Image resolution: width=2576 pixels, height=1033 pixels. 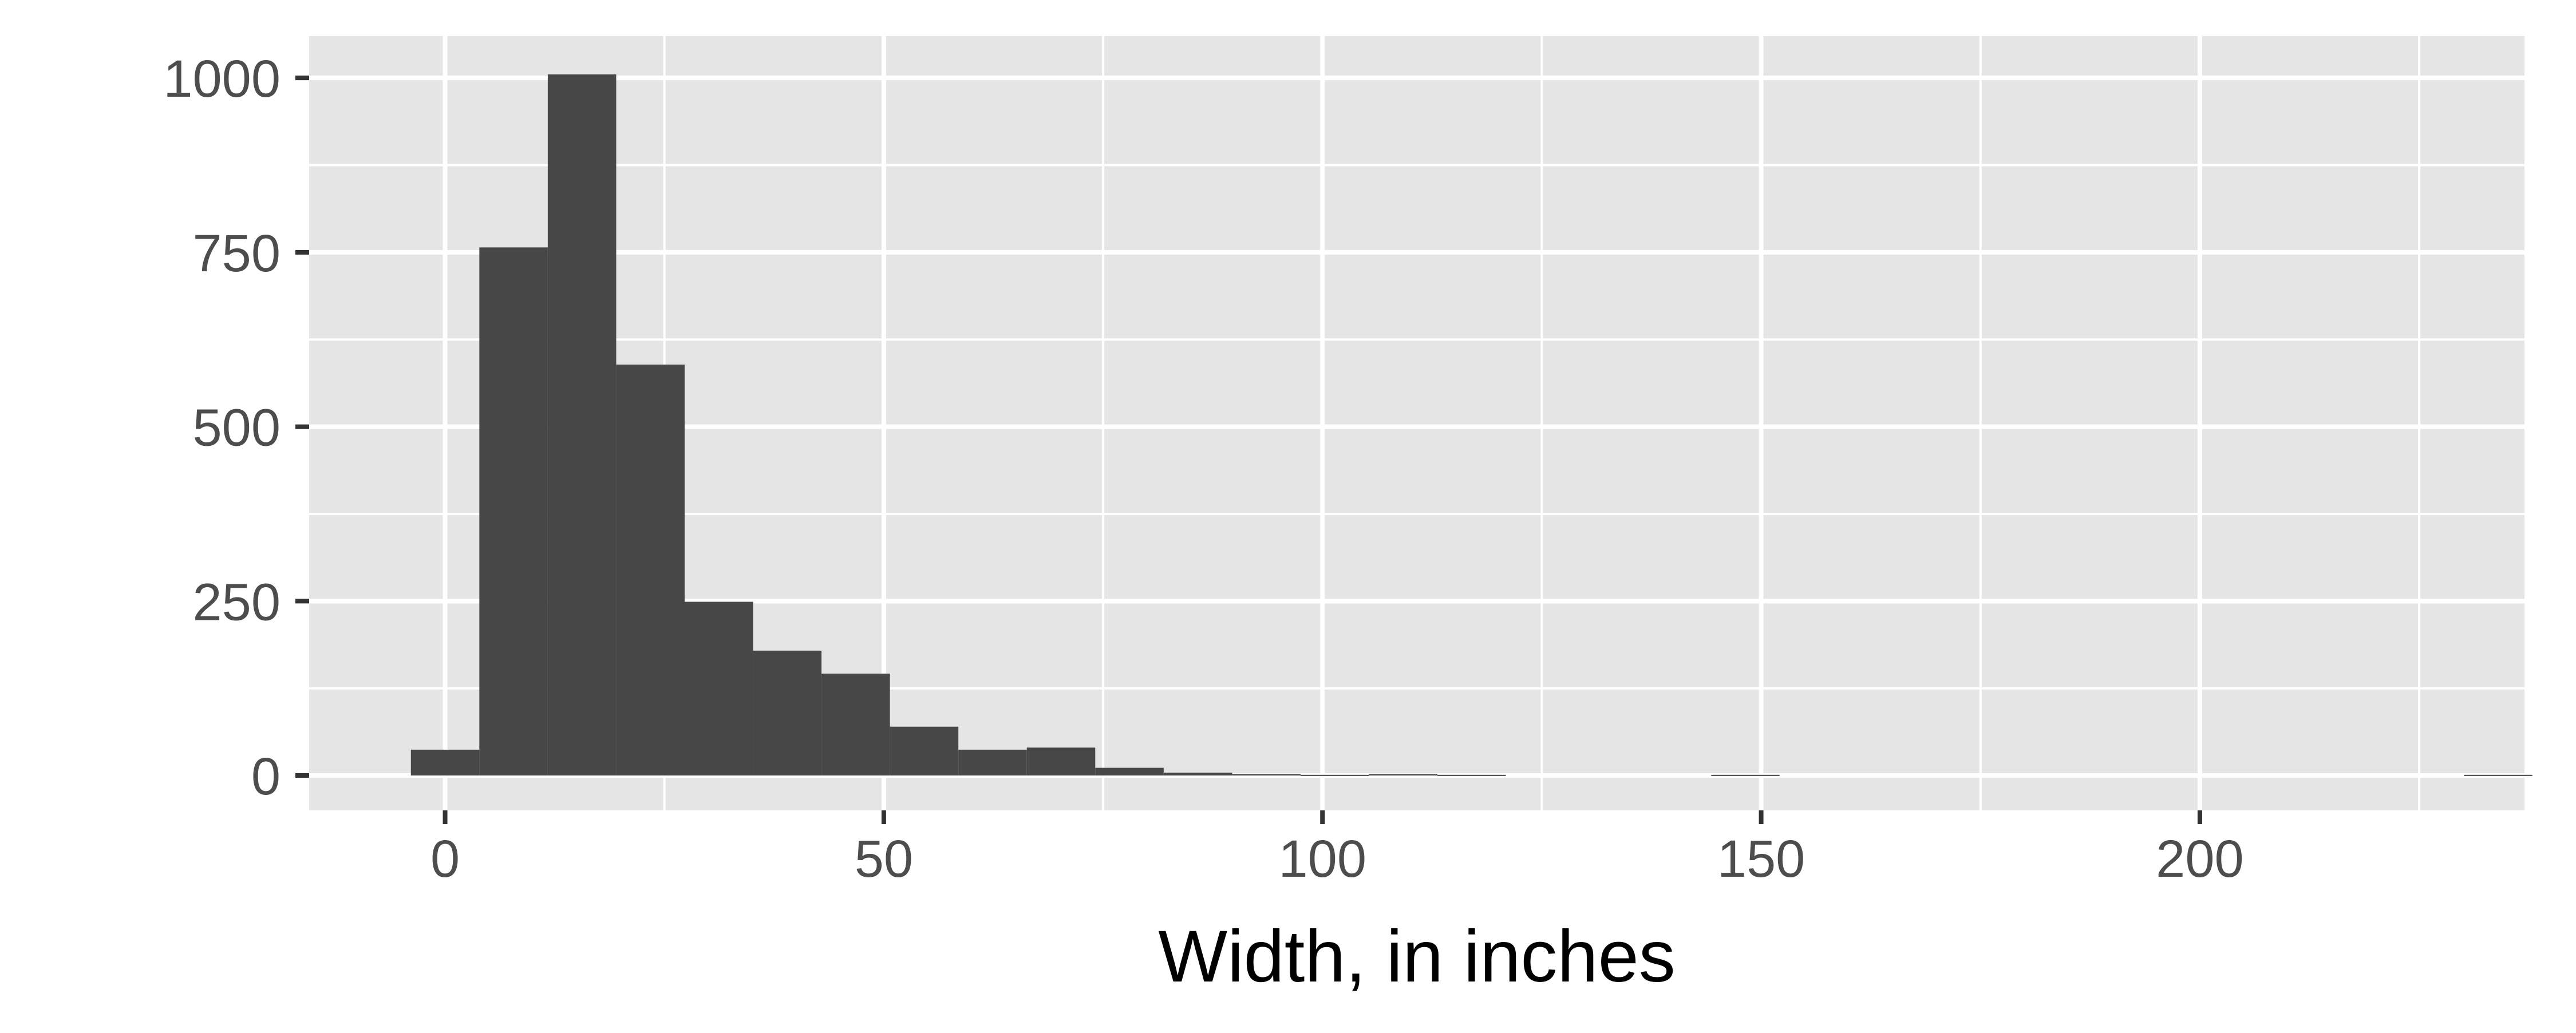 What do you see at coordinates (1322, 859) in the screenshot?
I see `x-tick-label: 100` at bounding box center [1322, 859].